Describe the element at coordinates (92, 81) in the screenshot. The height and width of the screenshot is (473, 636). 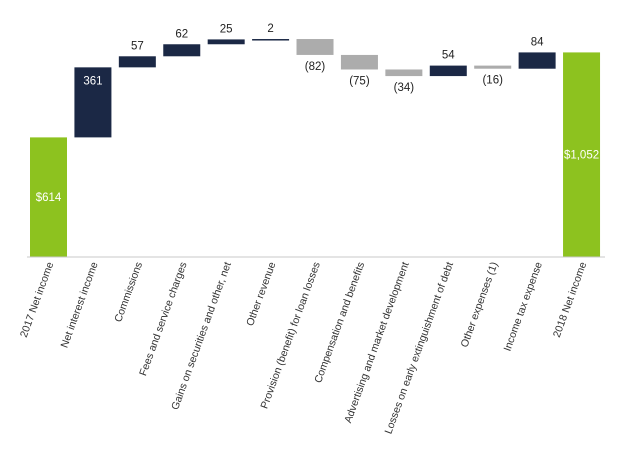
I see `data-label-2: 361` at that location.